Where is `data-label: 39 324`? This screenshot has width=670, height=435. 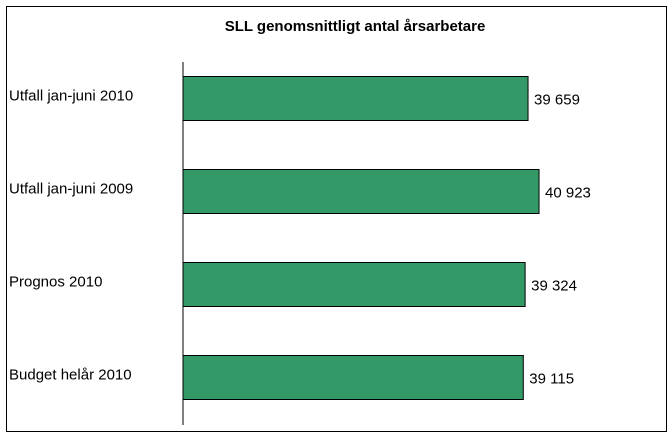
data-label: 39 324 is located at coordinates (554, 285).